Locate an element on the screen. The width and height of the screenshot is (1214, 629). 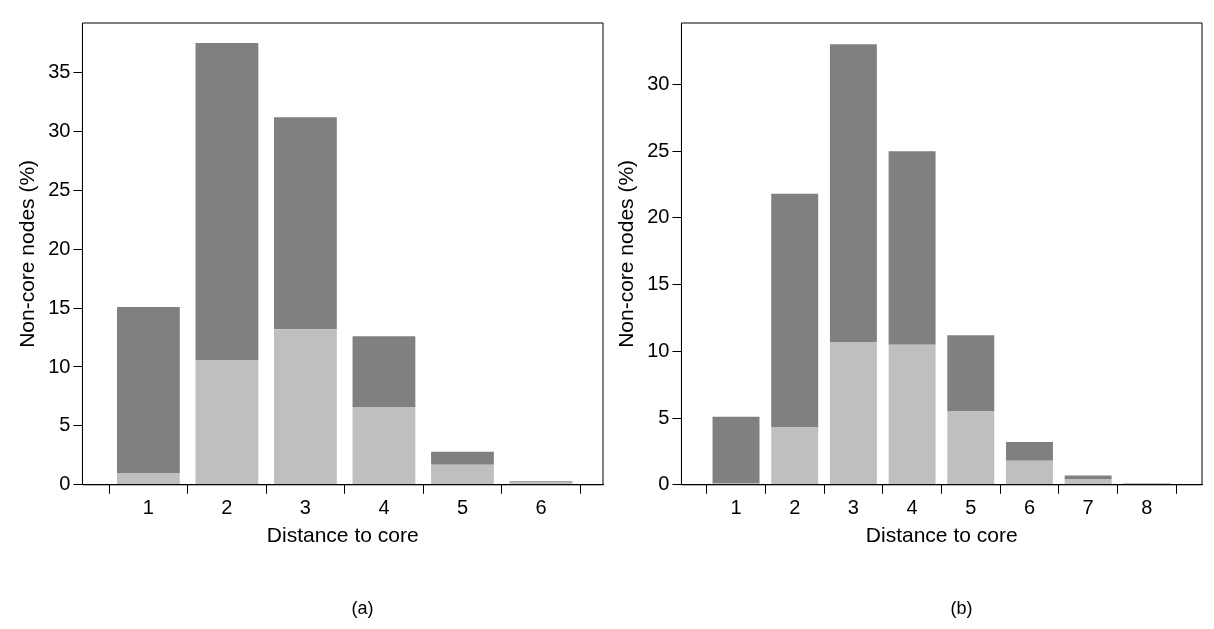
text: (b) is located at coordinates (961, 608).